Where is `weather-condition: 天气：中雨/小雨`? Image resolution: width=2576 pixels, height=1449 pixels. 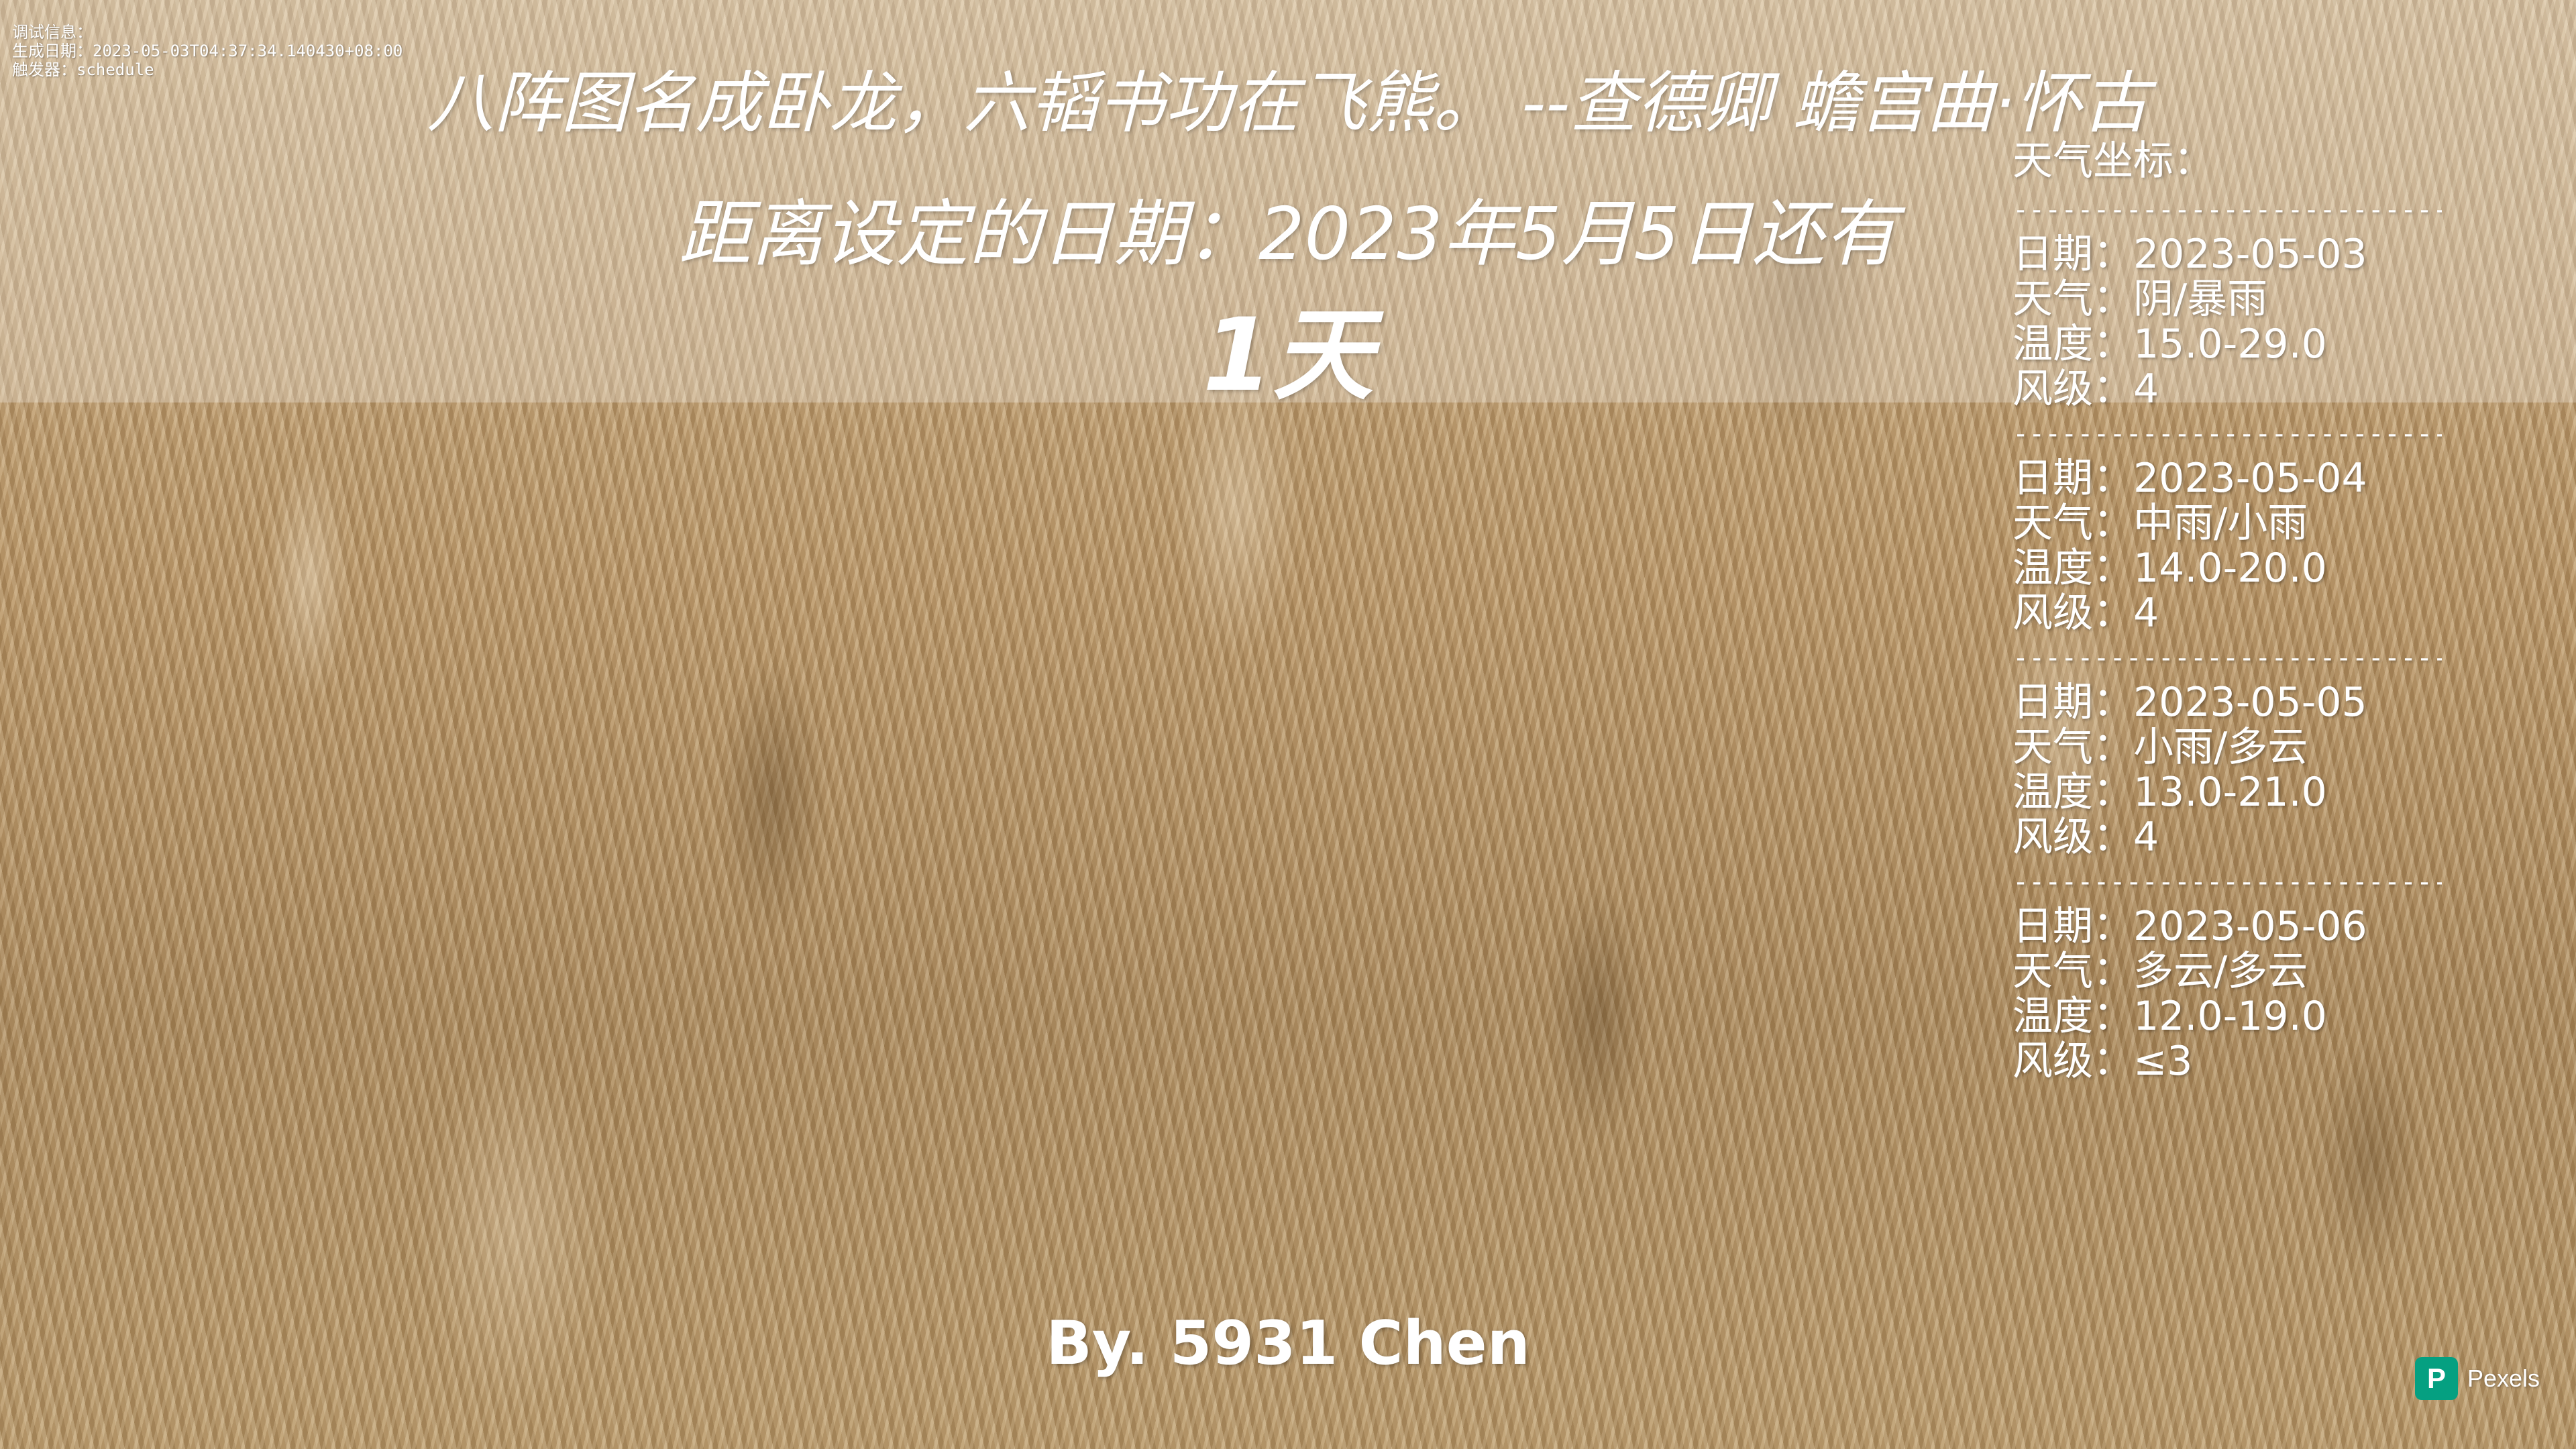
weather-condition: 天气：中雨/小雨 is located at coordinates (2160, 523).